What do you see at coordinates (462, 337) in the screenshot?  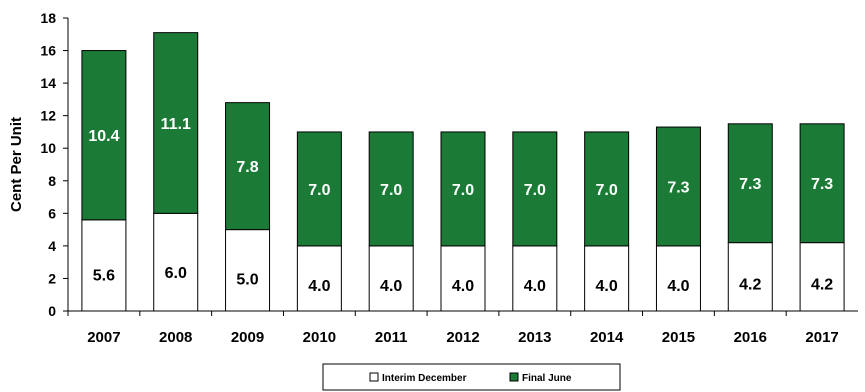 I see `x-tick-label: 2012` at bounding box center [462, 337].